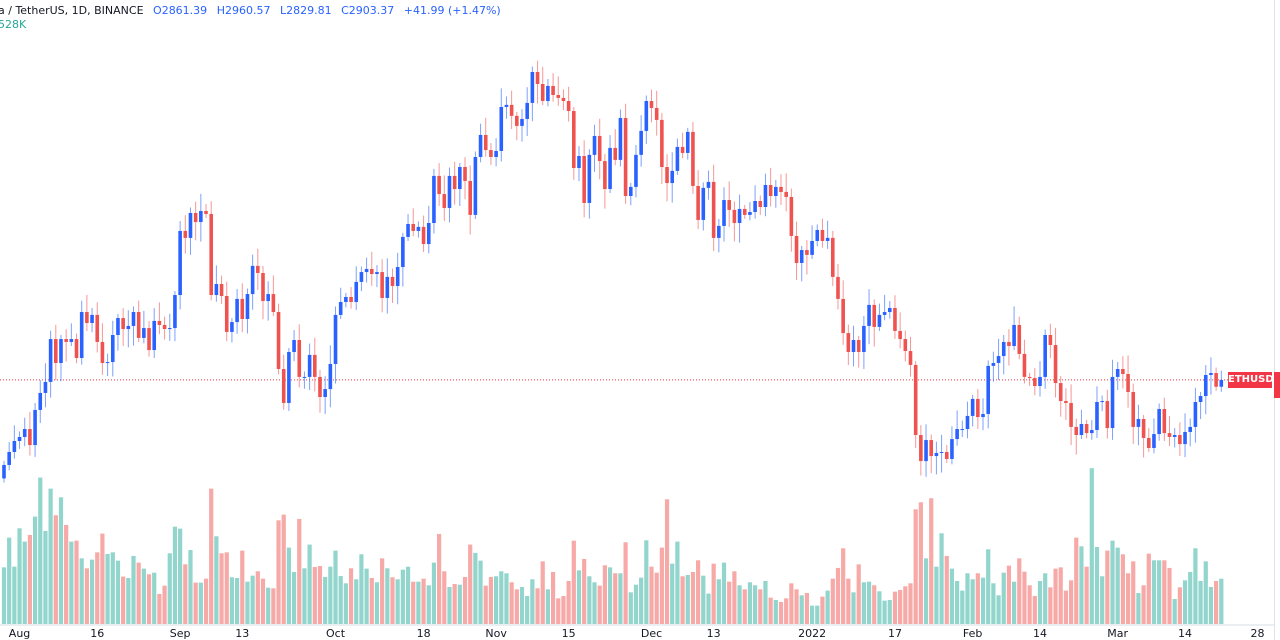  I want to click on open-value: O2861.39, so click(180, 10).